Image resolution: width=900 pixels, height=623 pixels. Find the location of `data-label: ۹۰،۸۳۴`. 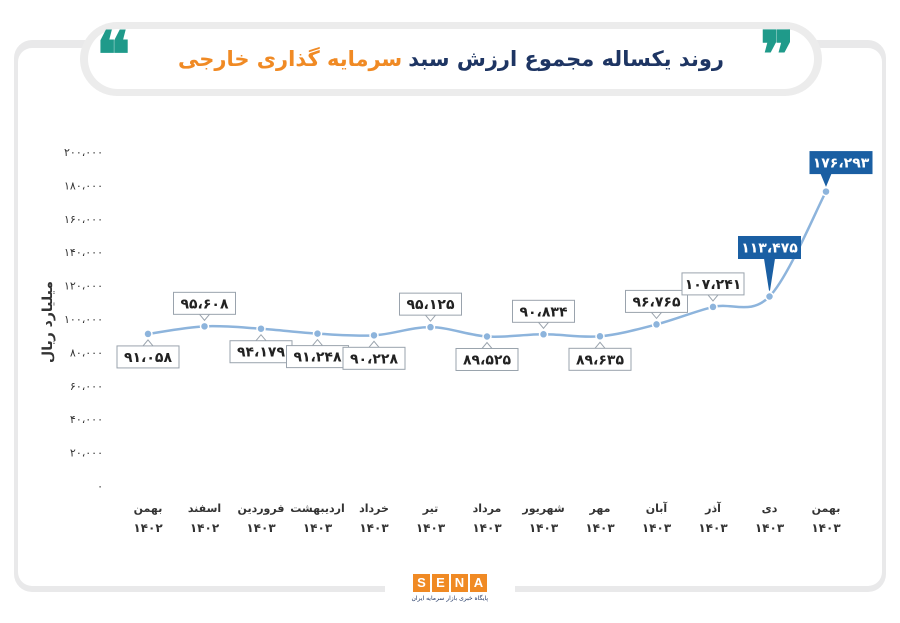

data-label: ۹۰،۸۳۴ is located at coordinates (543, 312).